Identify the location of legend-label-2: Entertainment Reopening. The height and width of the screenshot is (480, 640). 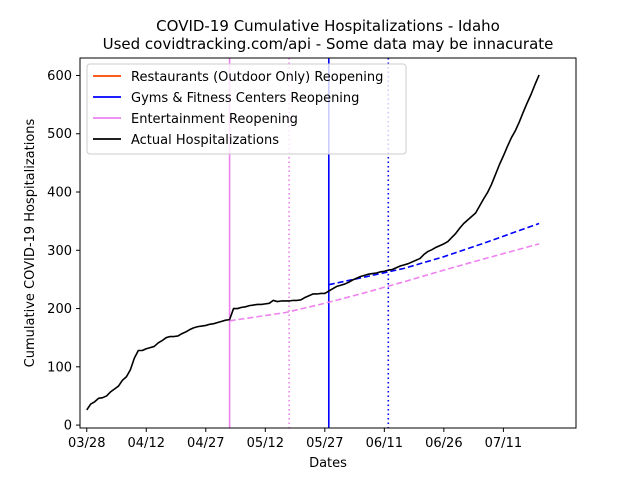
(214, 119).